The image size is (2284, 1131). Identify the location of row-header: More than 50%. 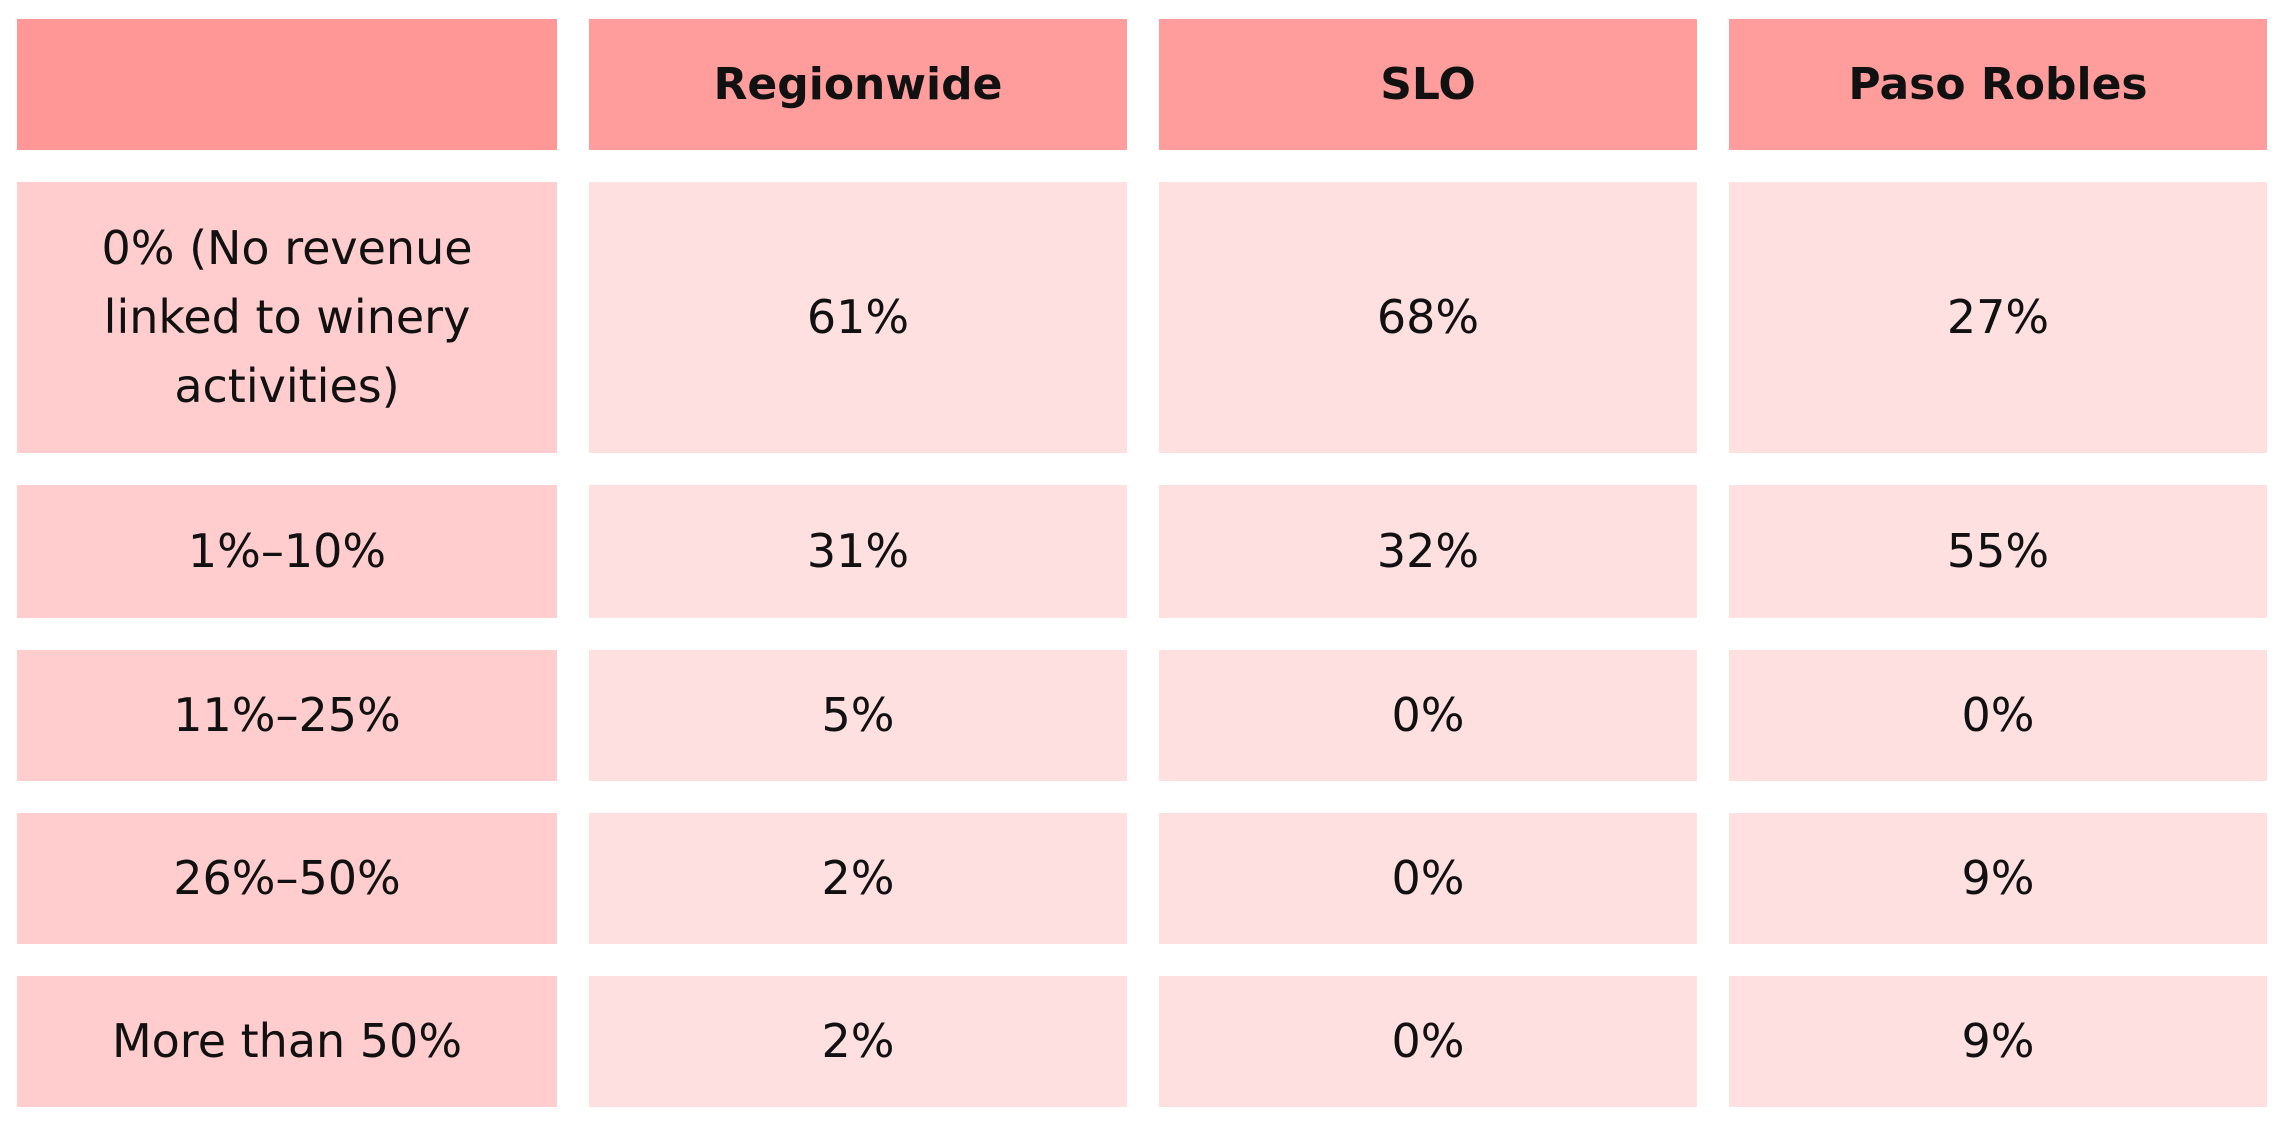
(287, 1041).